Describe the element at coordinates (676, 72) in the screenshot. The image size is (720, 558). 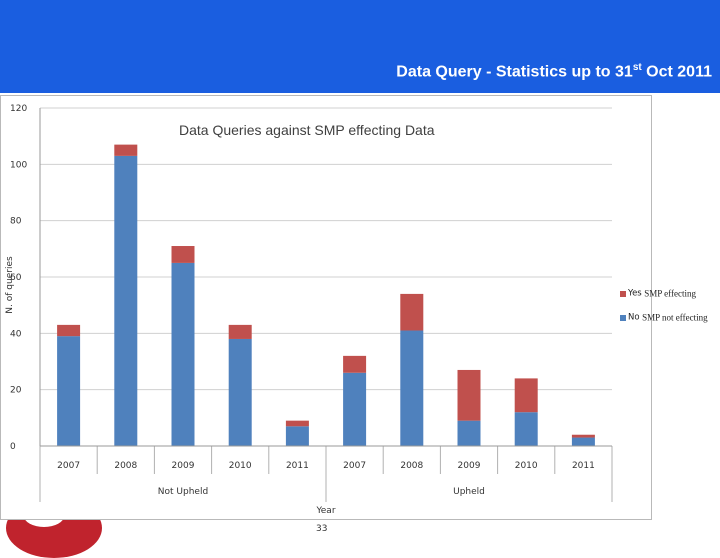
I see `slide-title-tail: Oct 2011` at that location.